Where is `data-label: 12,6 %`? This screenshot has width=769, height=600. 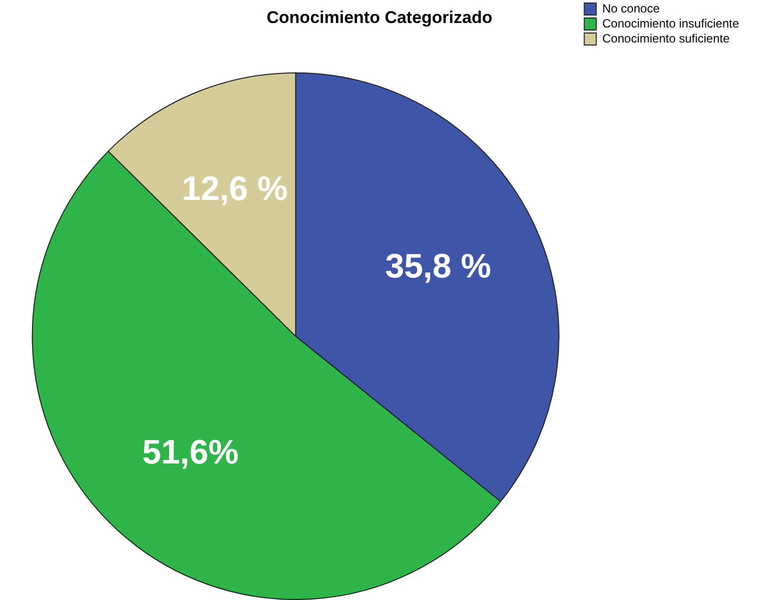
data-label: 12,6 % is located at coordinates (235, 189).